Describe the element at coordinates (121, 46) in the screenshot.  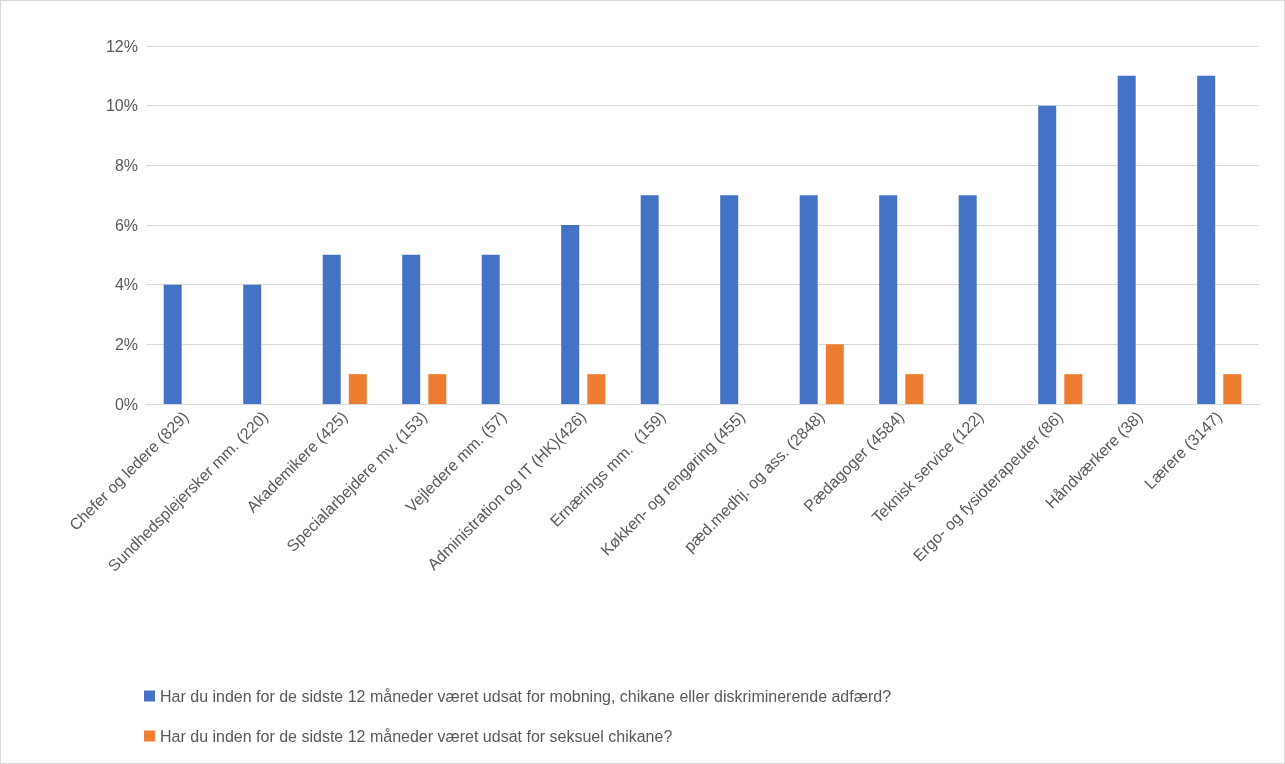
I see `y-tick-label: 12%` at that location.